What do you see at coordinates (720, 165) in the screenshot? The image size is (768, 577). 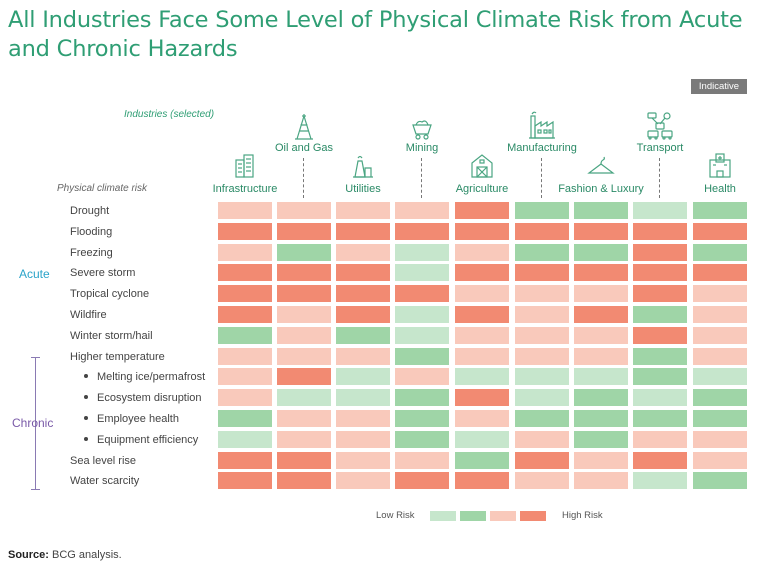 I see `hospital-icon` at bounding box center [720, 165].